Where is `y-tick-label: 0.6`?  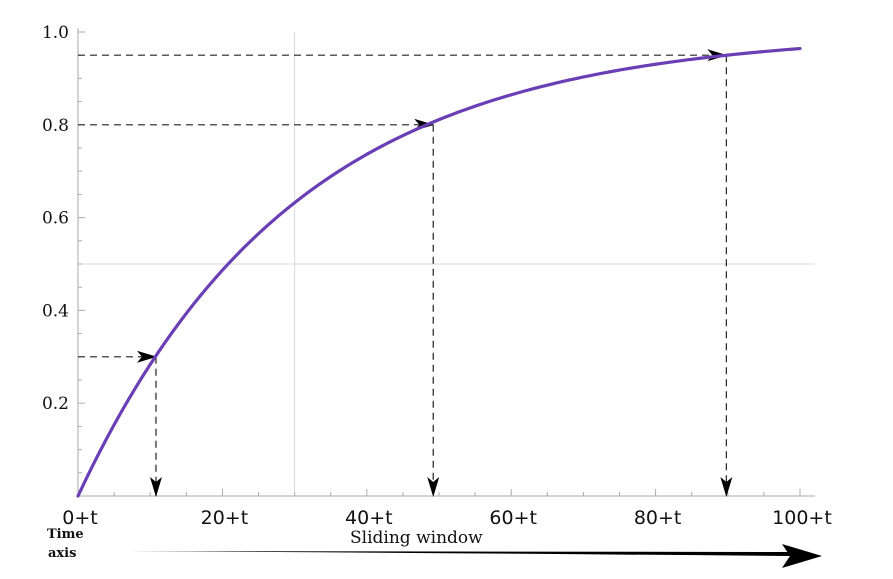
y-tick-label: 0.6 is located at coordinates (55, 219).